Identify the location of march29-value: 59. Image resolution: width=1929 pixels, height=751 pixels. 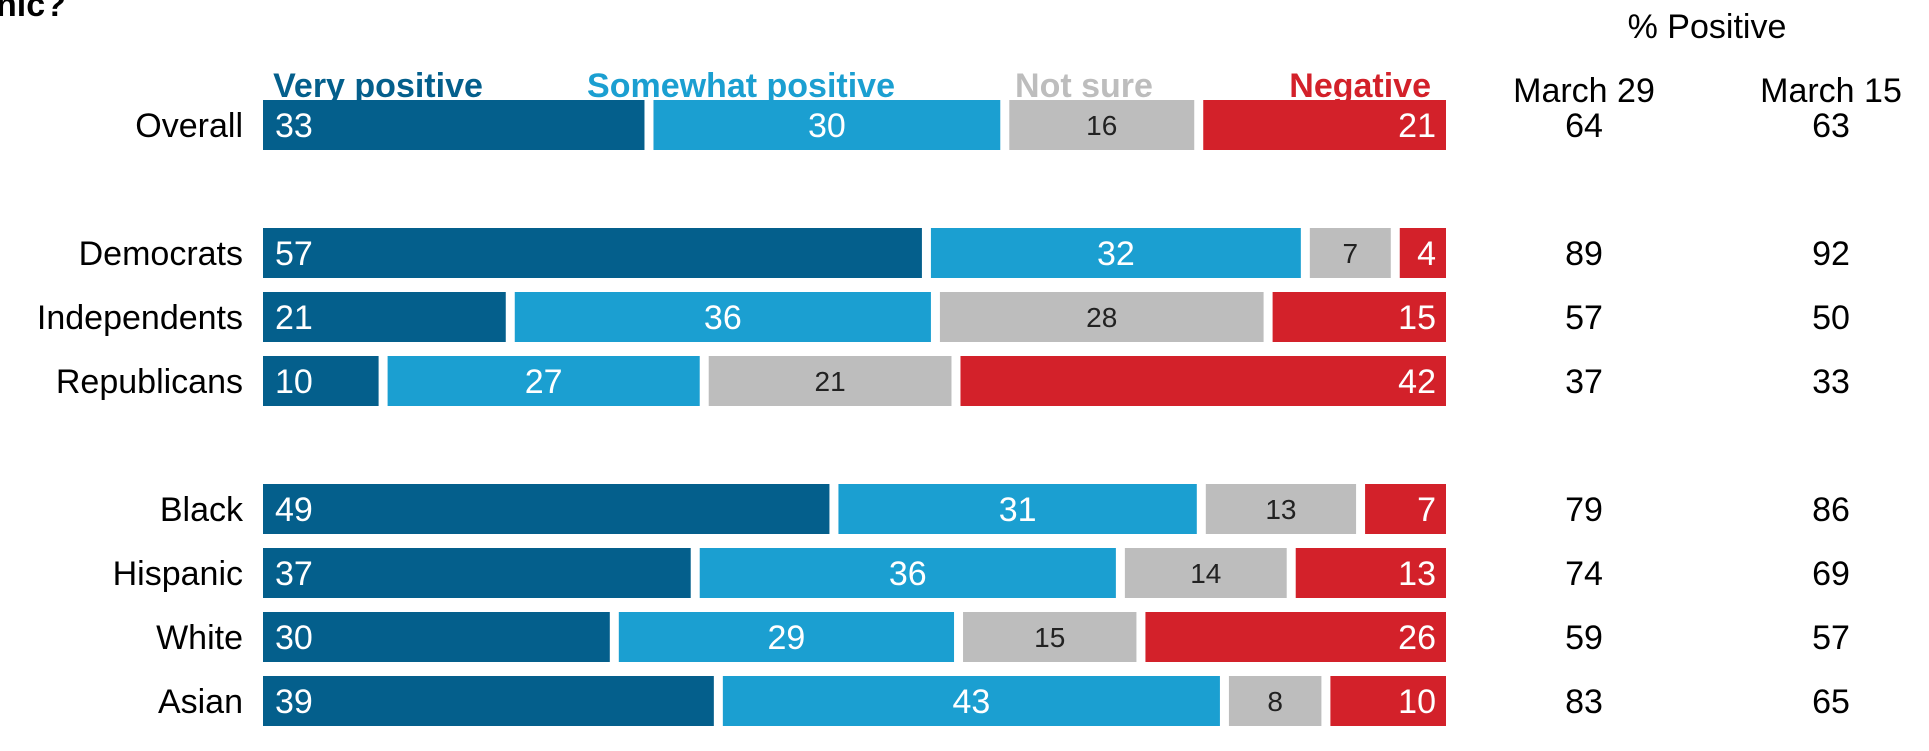
(1584, 638).